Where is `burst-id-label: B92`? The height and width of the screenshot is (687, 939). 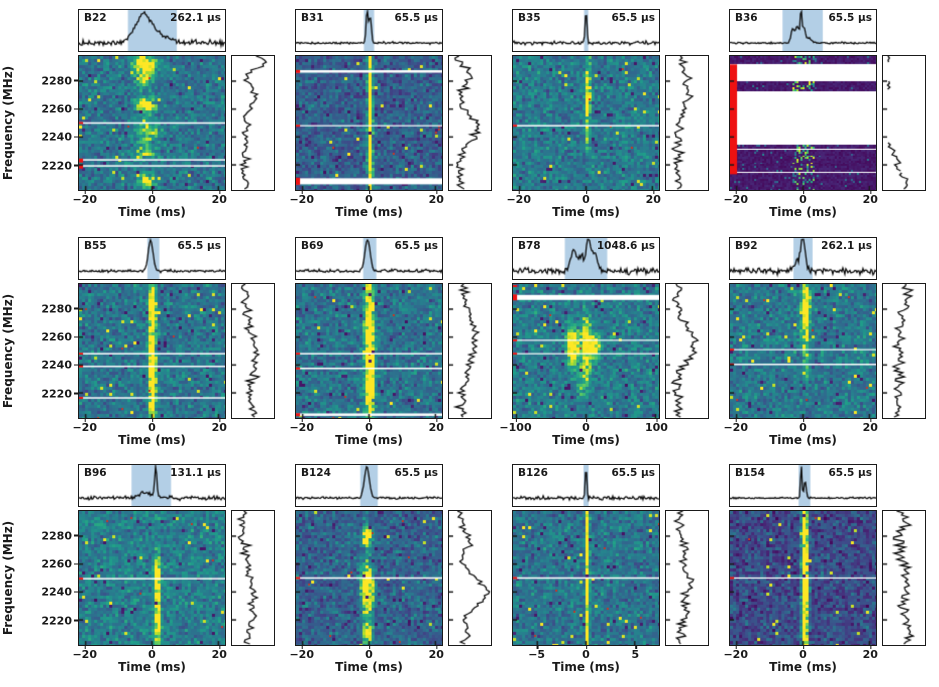
burst-id-label: B92 is located at coordinates (746, 246).